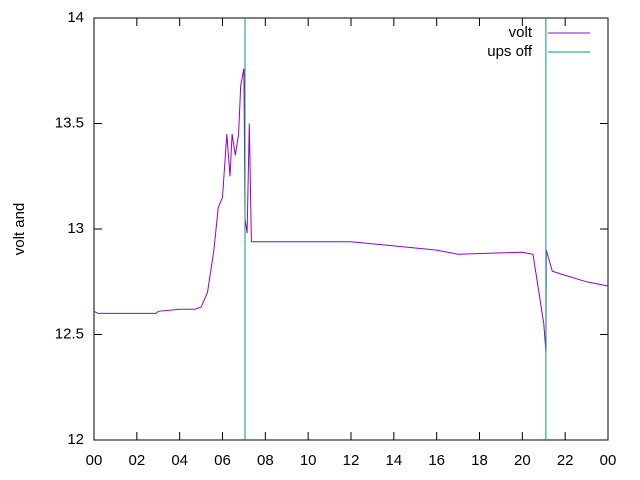 Image resolution: width=640 pixels, height=480 pixels. I want to click on legend-label: ups off, so click(510, 51).